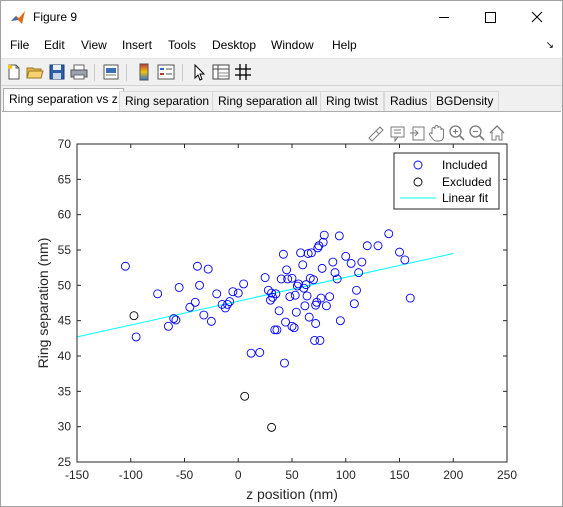 The image size is (563, 507). Describe the element at coordinates (63, 99) in the screenshot. I see `tab-ring-separation-vs-z: Ring separation vs z` at that location.